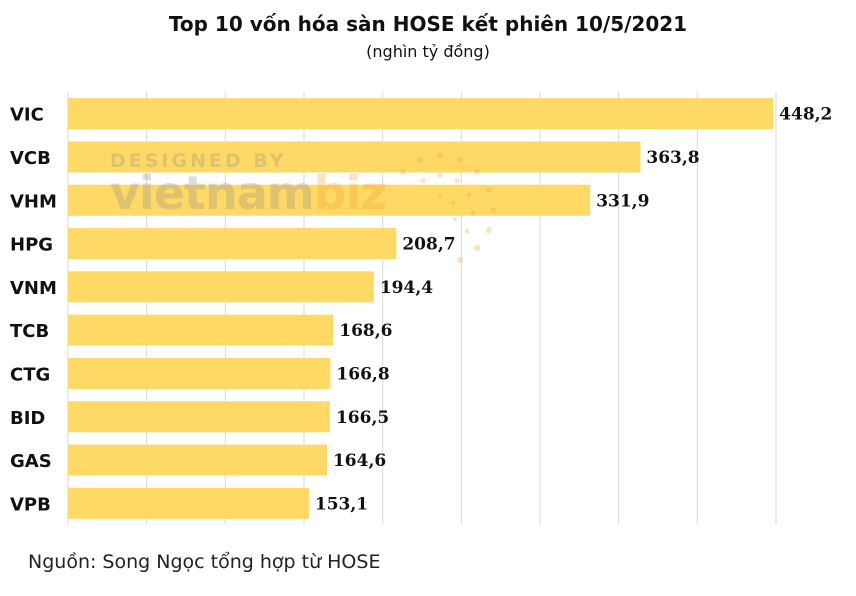  What do you see at coordinates (329, 200) in the screenshot?
I see `bar-vhm` at bounding box center [329, 200].